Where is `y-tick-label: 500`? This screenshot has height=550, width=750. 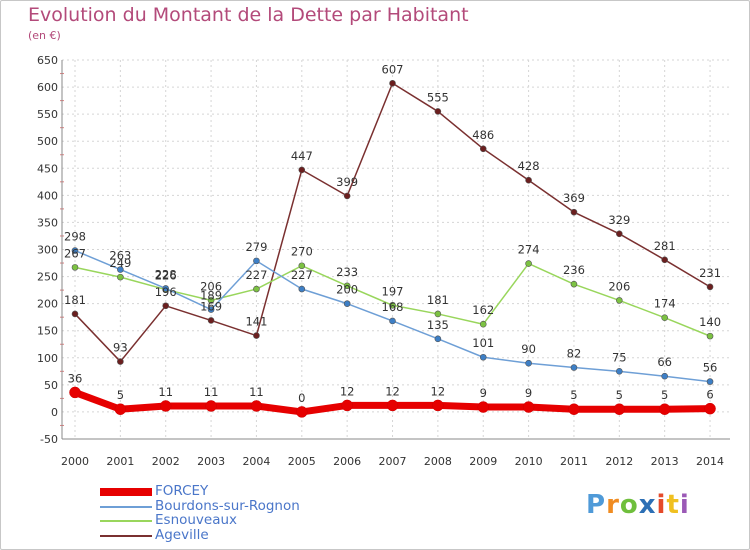 y-tick-label: 500 is located at coordinates (47, 141).